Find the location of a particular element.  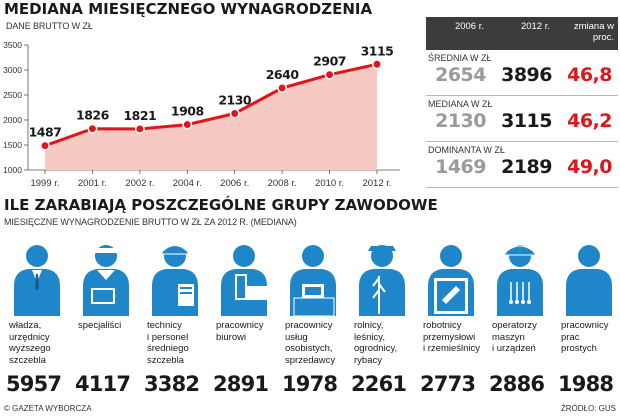

occupation-group: pracownicy biurowi 2891 is located at coordinates (244, 317).